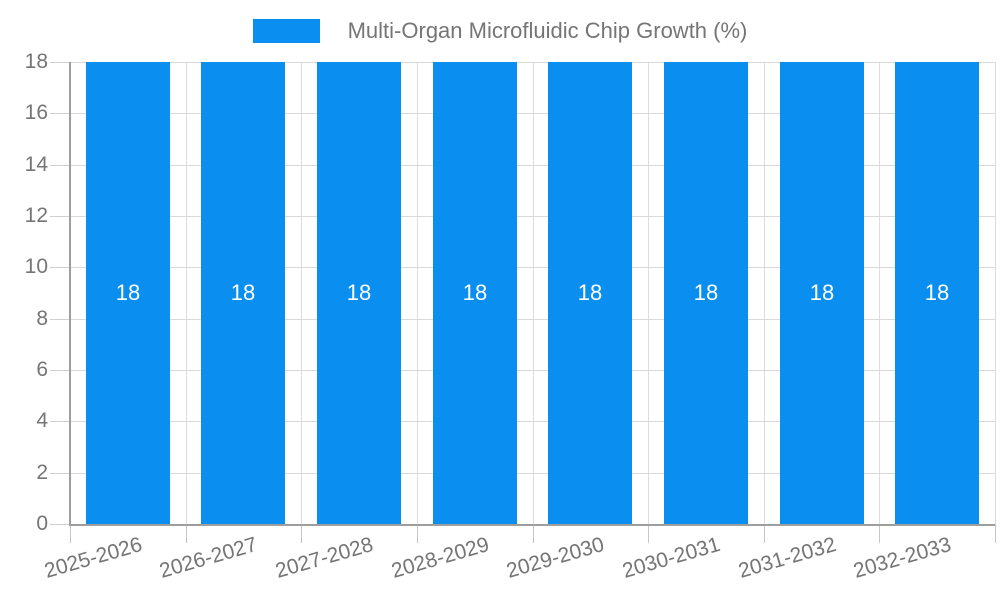 The image size is (1000, 600). I want to click on y-axis-line, so click(70, 294).